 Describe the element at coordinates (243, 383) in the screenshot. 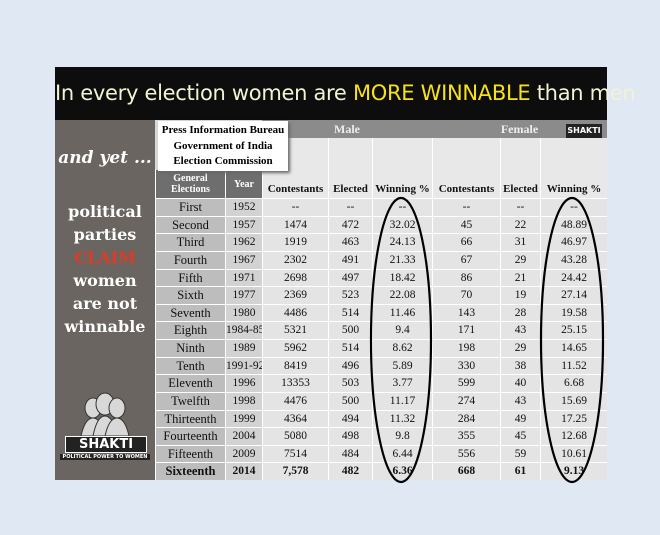

I see `year: 1996` at that location.